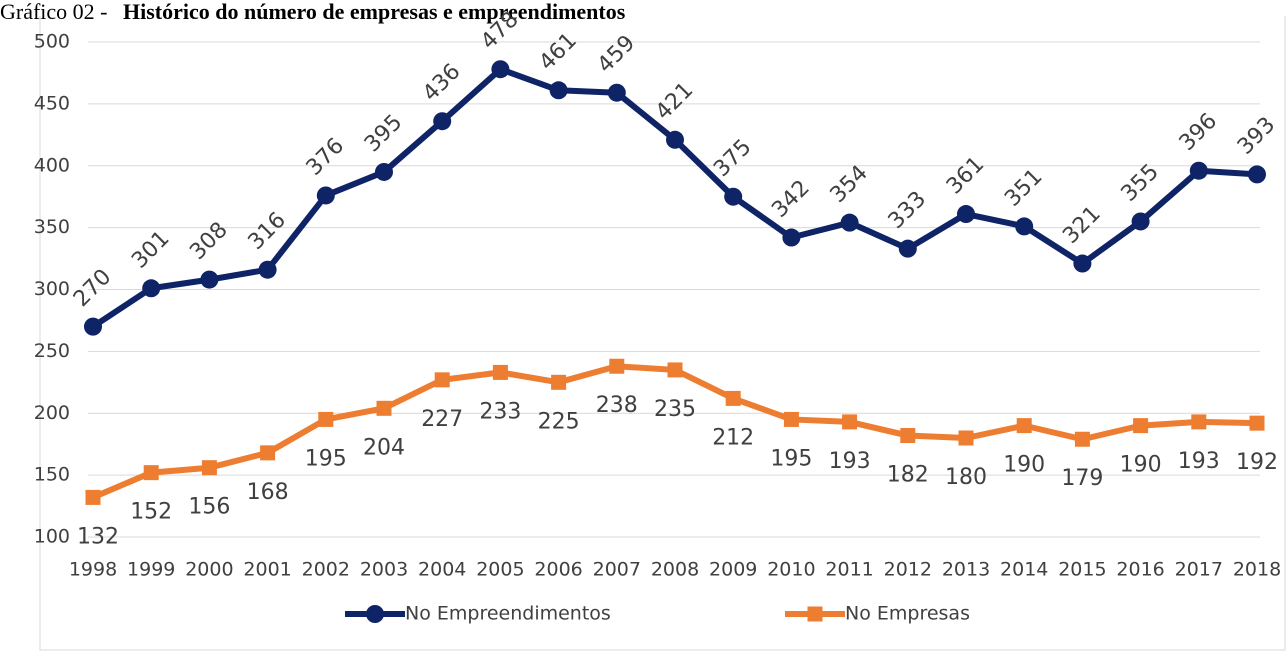 The height and width of the screenshot is (651, 1286). I want to click on data-label: 182, so click(908, 475).